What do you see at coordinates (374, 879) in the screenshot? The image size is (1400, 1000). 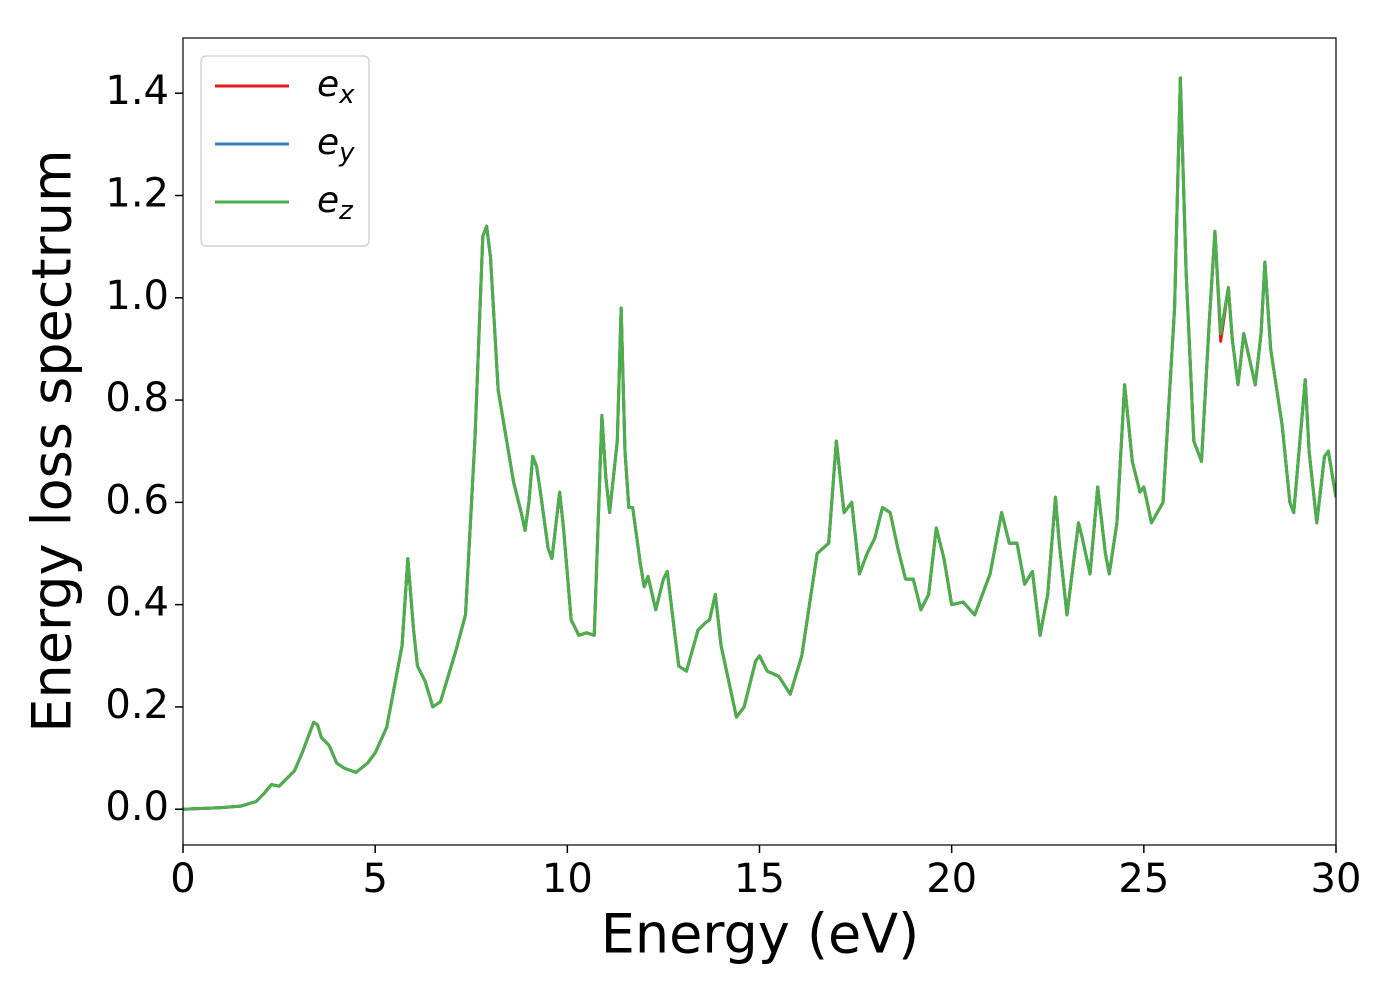 I see `x-tick-label: 5` at bounding box center [374, 879].